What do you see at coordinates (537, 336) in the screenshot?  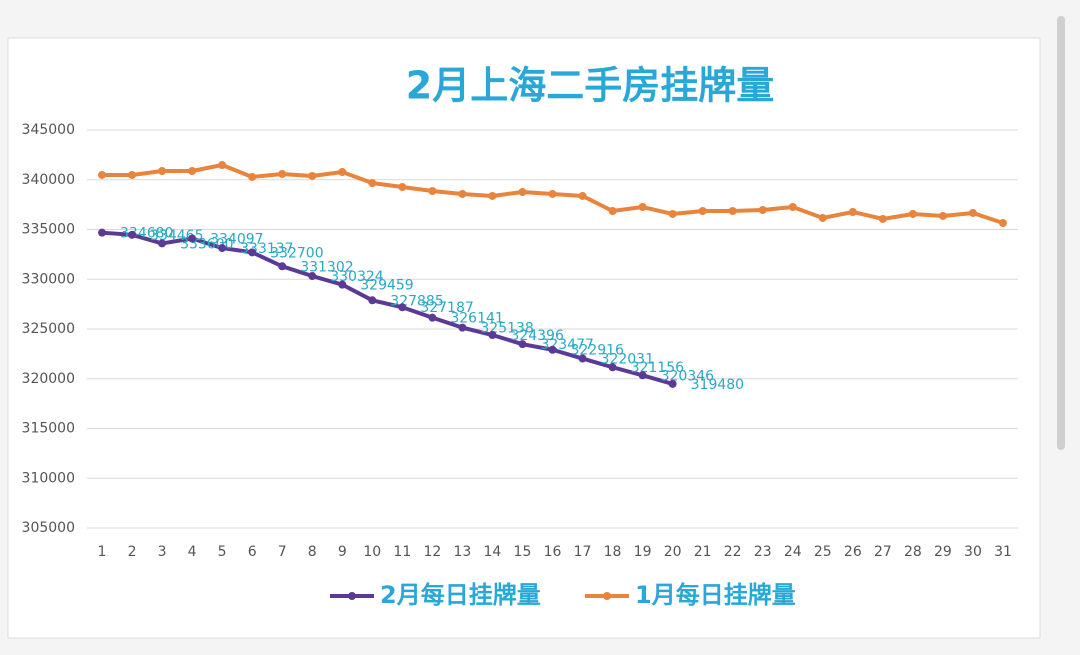 I see `data-label: 324396` at bounding box center [537, 336].